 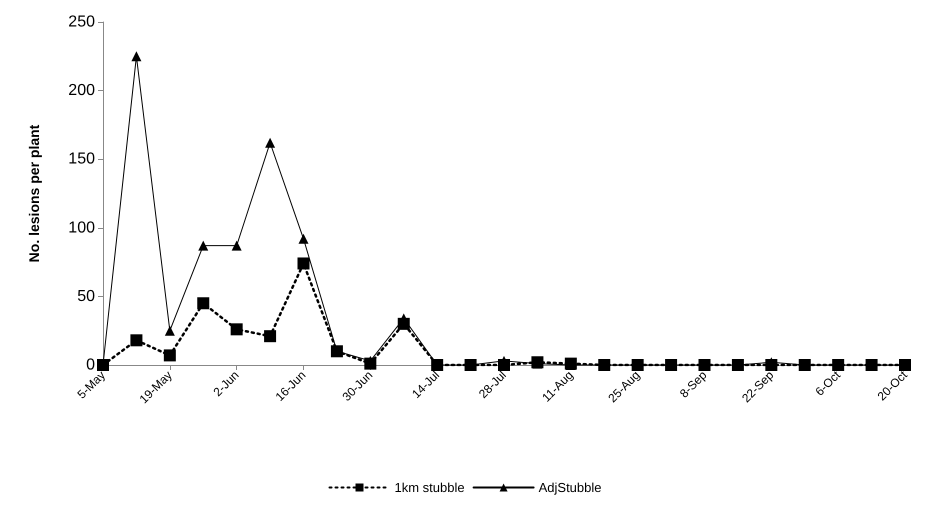 I want to click on y-tick-label: 100, so click(x=82, y=227).